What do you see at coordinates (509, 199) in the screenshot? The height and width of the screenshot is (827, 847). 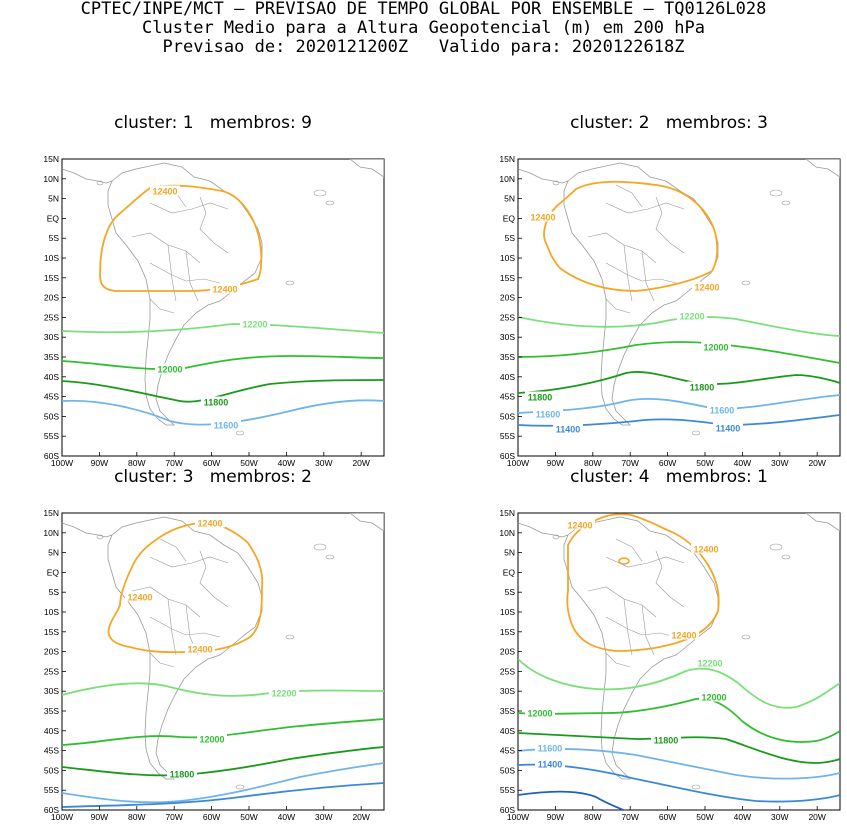 I see `lat-label: 5N` at bounding box center [509, 199].